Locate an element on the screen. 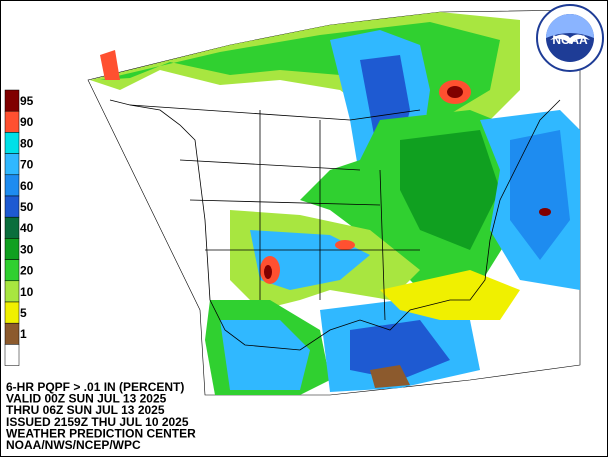  legend-label: 30 is located at coordinates (27, 249).